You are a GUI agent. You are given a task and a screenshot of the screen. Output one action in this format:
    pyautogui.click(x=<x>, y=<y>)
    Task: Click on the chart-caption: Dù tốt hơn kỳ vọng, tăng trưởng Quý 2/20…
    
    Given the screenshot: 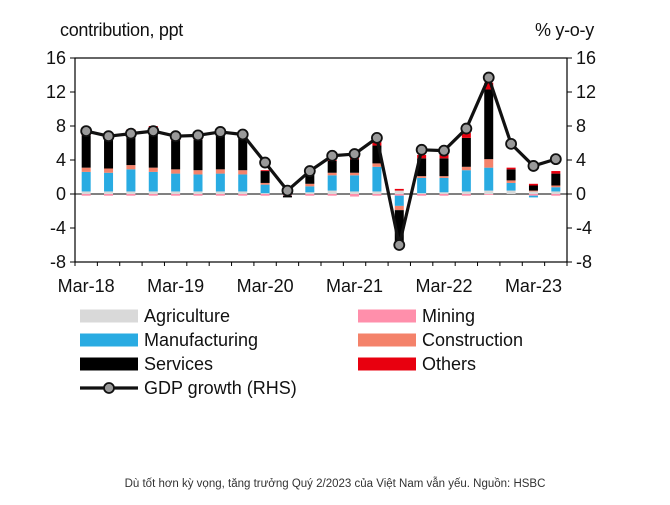 What is the action you would take?
    pyautogui.click(x=335, y=484)
    